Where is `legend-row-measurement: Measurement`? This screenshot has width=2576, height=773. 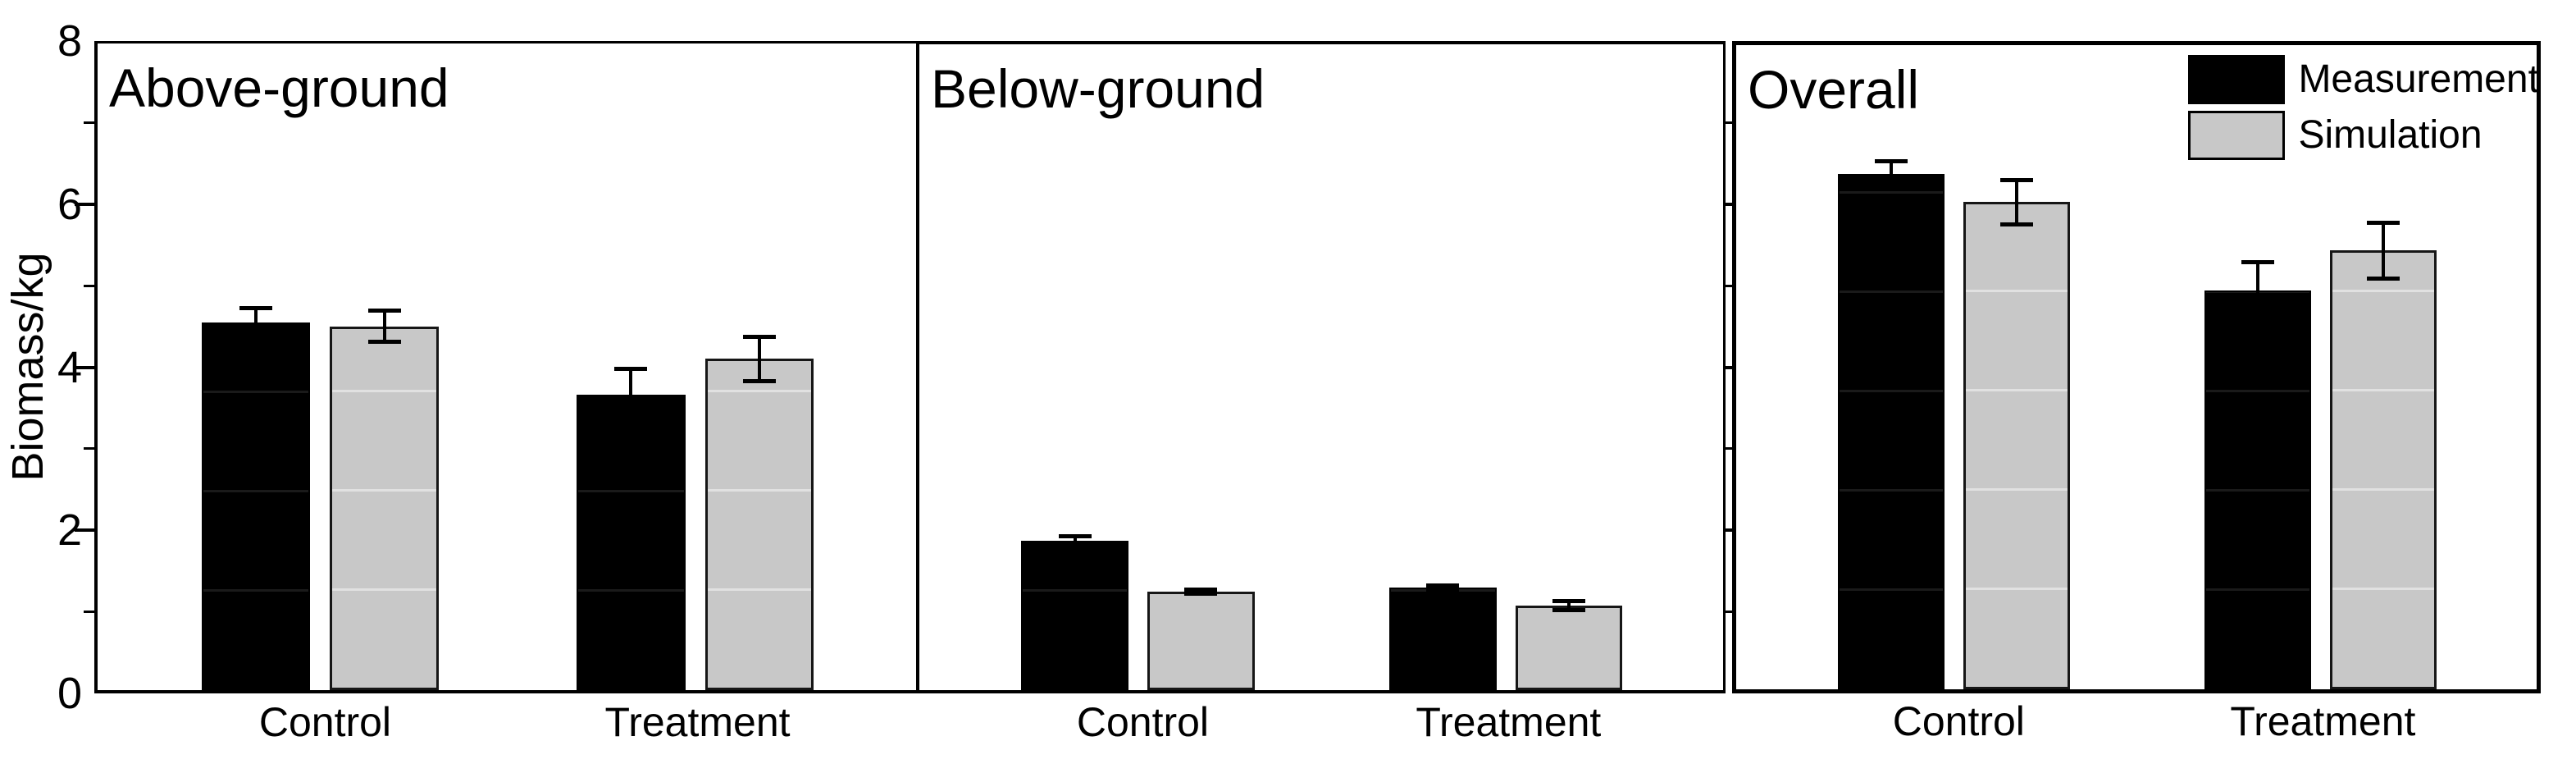
legend-row-measurement: Measurement is located at coordinates (2363, 79).